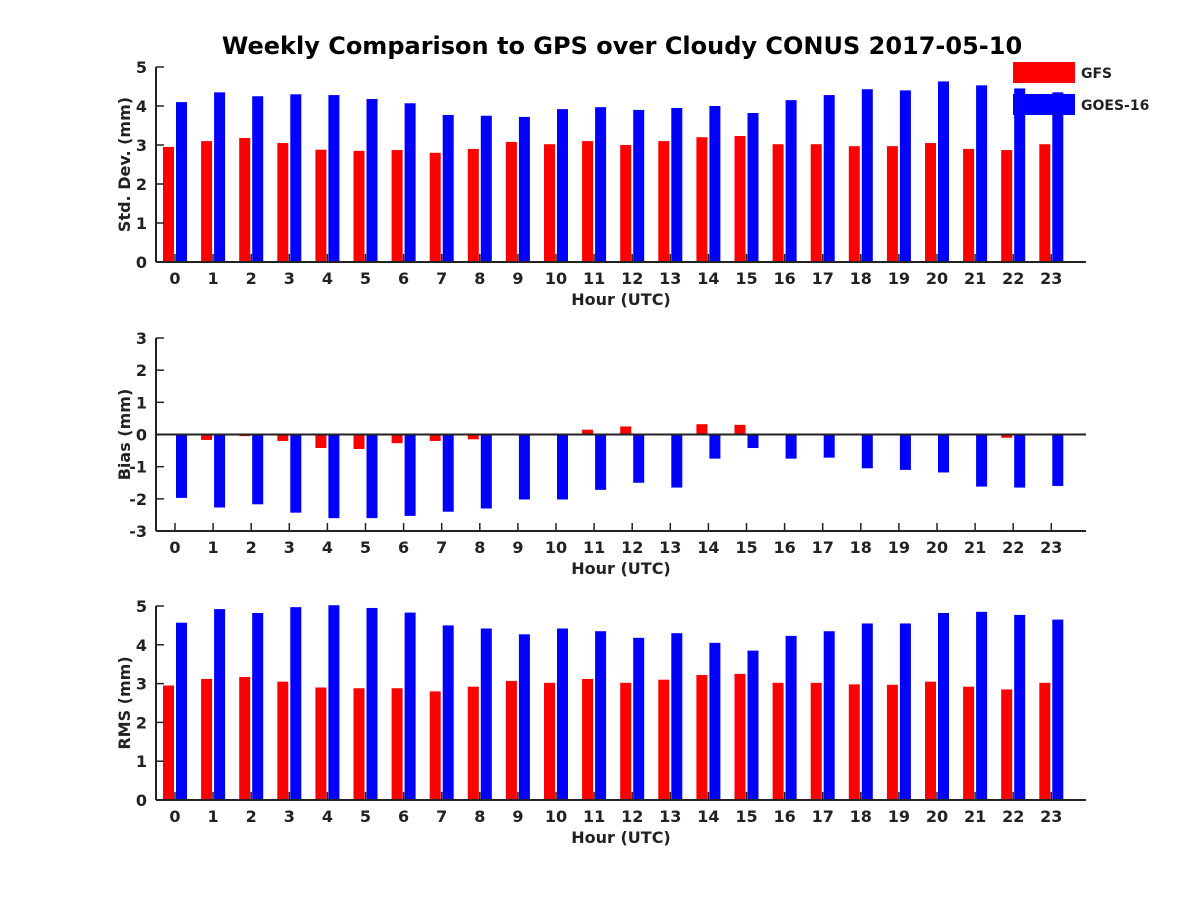 Image resolution: width=1200 pixels, height=900 pixels. Describe the element at coordinates (124, 702) in the screenshot. I see `y-axis-title: RMS (mm)` at that location.